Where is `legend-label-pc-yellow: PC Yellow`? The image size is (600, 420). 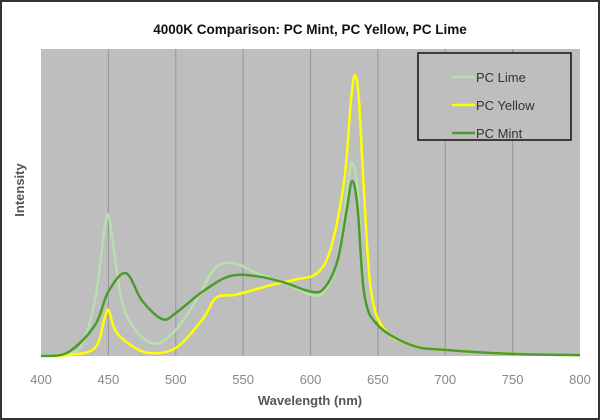 legend-label-pc-yellow: PC Yellow is located at coordinates (505, 105).